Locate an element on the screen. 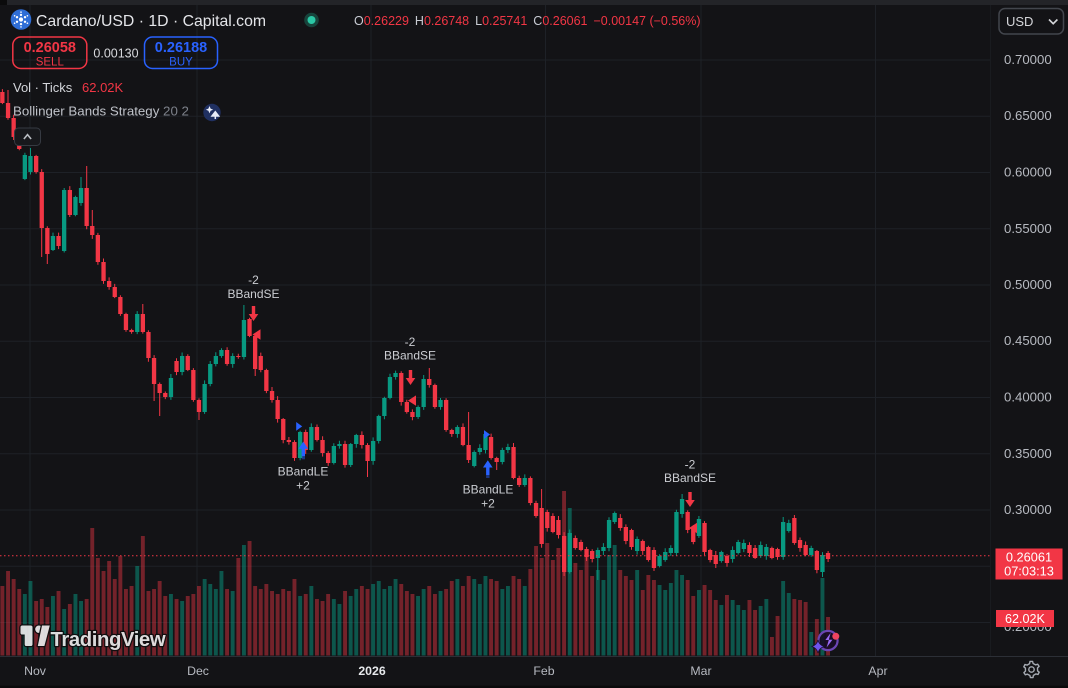  svg-text: 0.26058 is located at coordinates (50, 48).